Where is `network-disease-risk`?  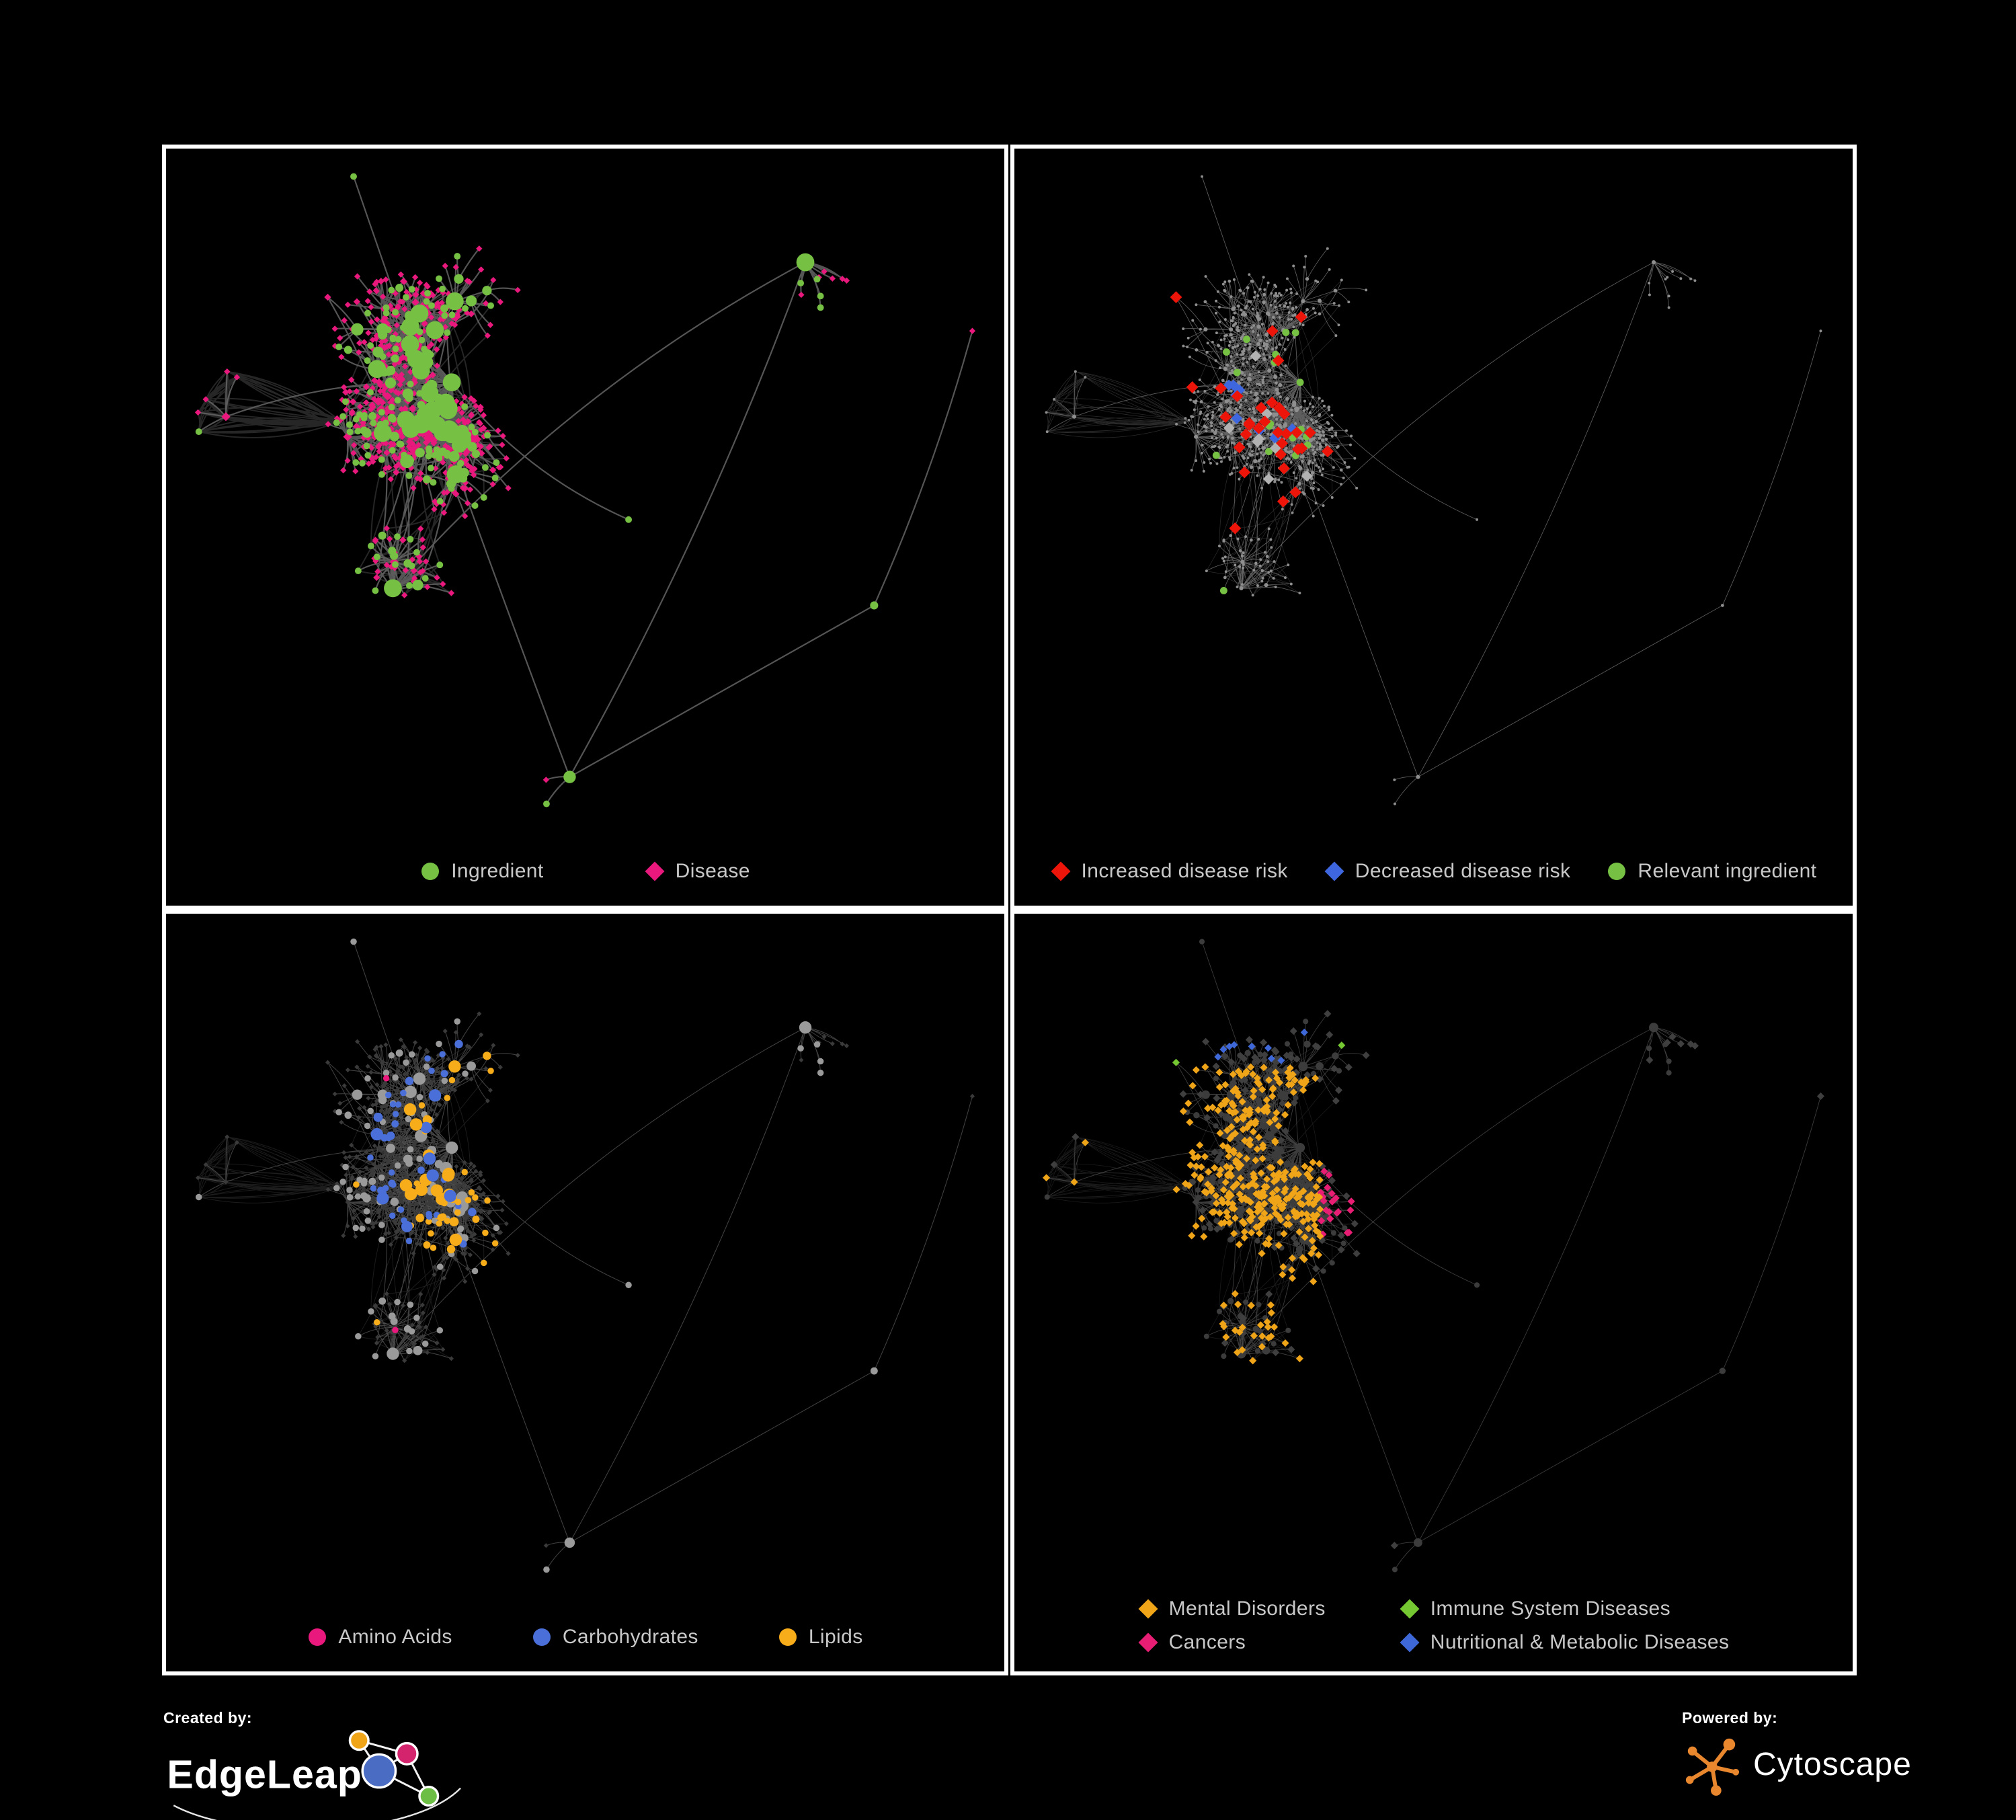
network-disease-risk is located at coordinates (1433, 490).